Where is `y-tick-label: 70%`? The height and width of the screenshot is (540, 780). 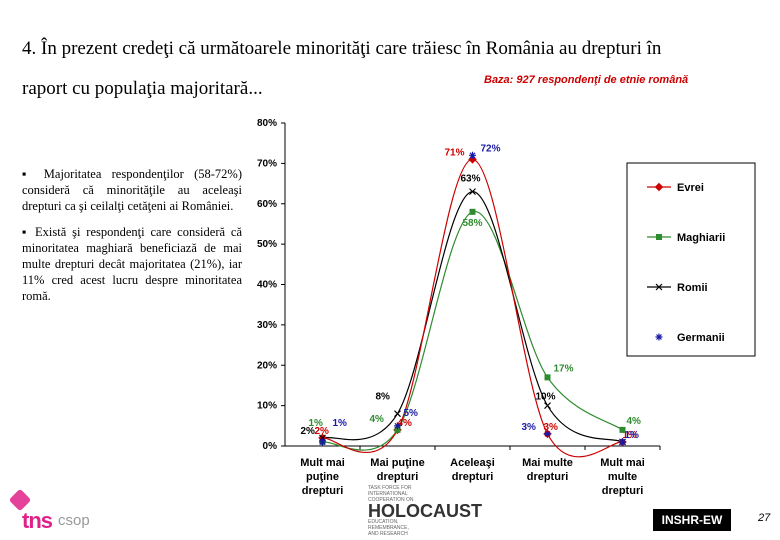
y-tick-label: 70% is located at coordinates (267, 163).